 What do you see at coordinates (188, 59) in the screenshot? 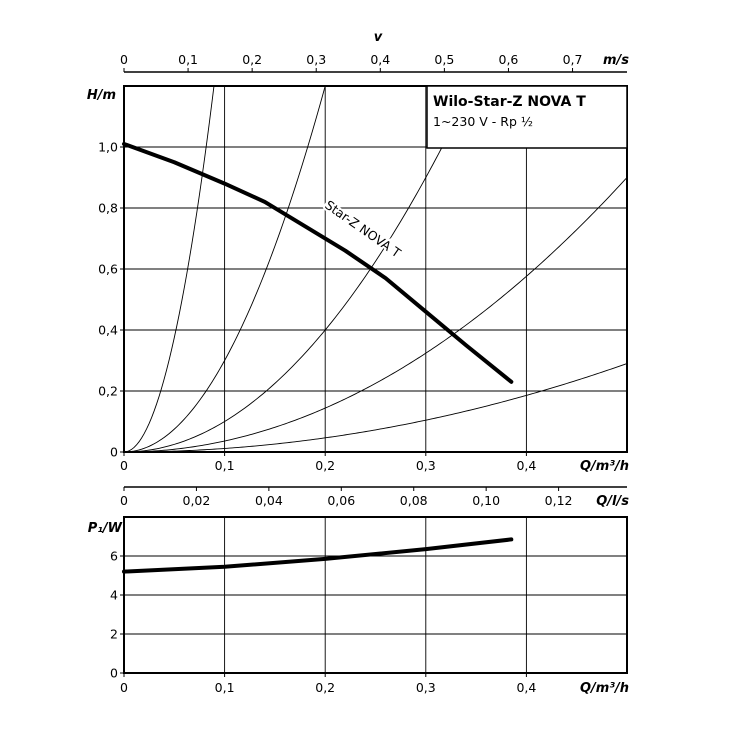
I see `velocity-tick-label-1: 0,1` at bounding box center [188, 59].